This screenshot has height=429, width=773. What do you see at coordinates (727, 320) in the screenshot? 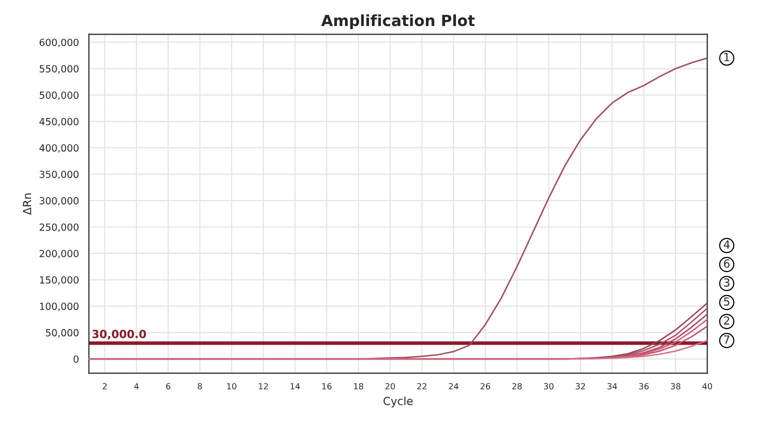
I see `series-label: 2` at bounding box center [727, 320].